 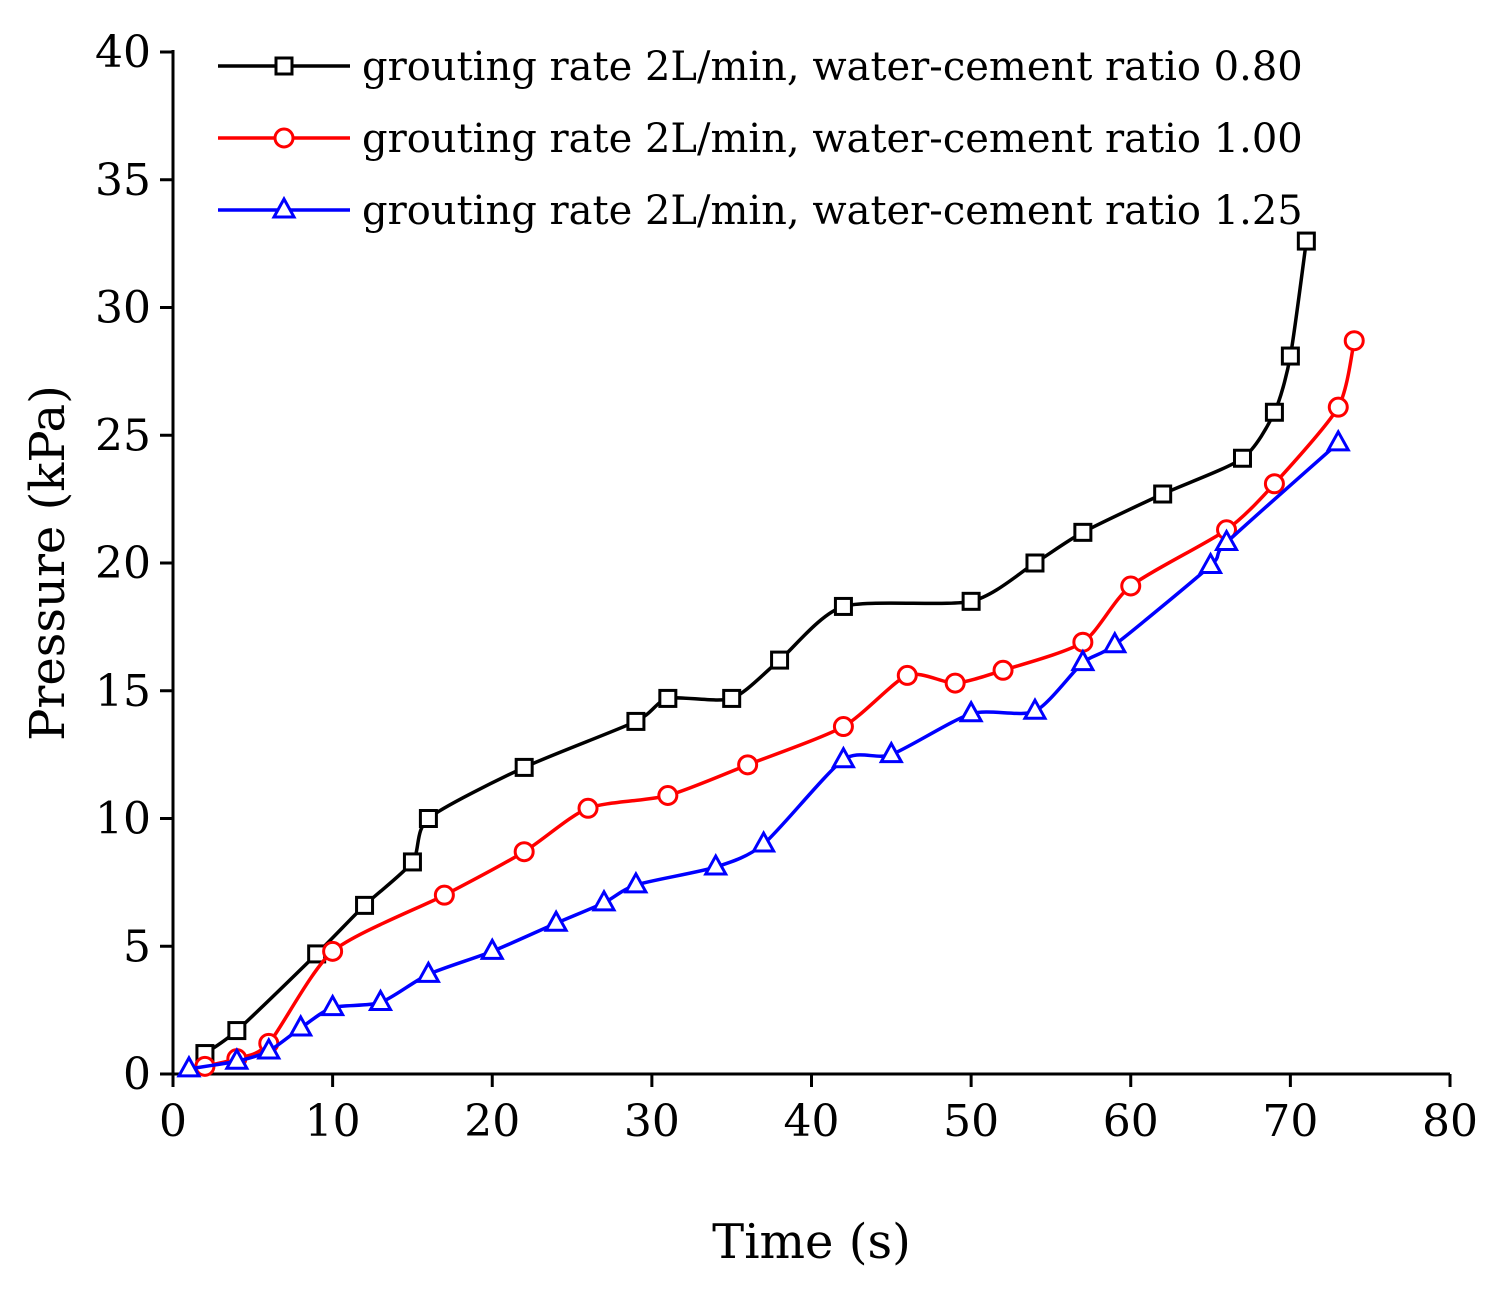 What do you see at coordinates (1290, 1121) in the screenshot?
I see `x-tick-label: 70` at bounding box center [1290, 1121].